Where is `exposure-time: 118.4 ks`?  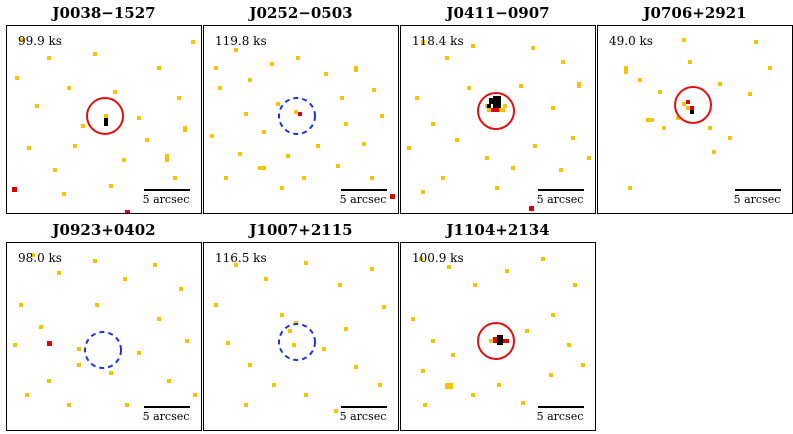
exposure-time: 118.4 ks is located at coordinates (438, 41).